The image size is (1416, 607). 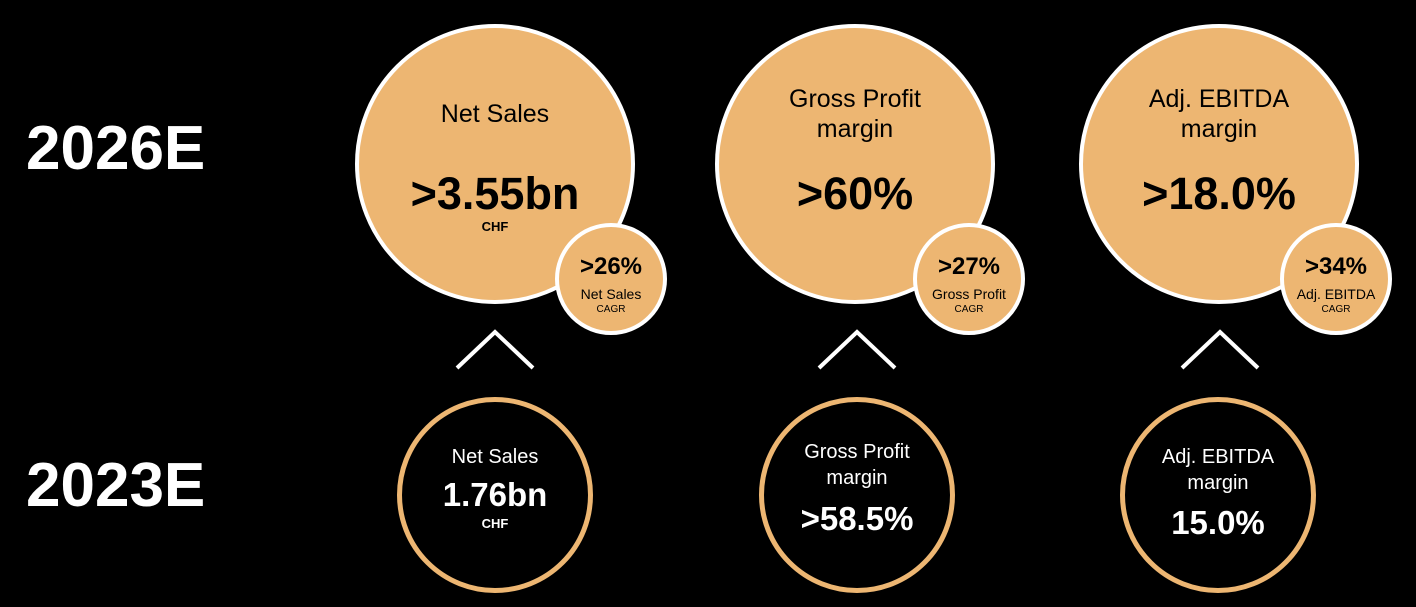 I want to click on target-label: Net Sales, so click(x=495, y=114).